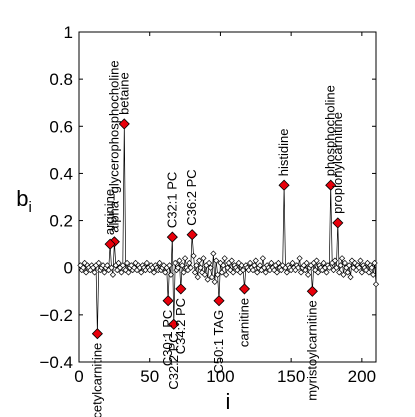 Image resolution: width=415 pixels, height=417 pixels. Describe the element at coordinates (22, 198) in the screenshot. I see `y-axis-label-main: b` at that location.